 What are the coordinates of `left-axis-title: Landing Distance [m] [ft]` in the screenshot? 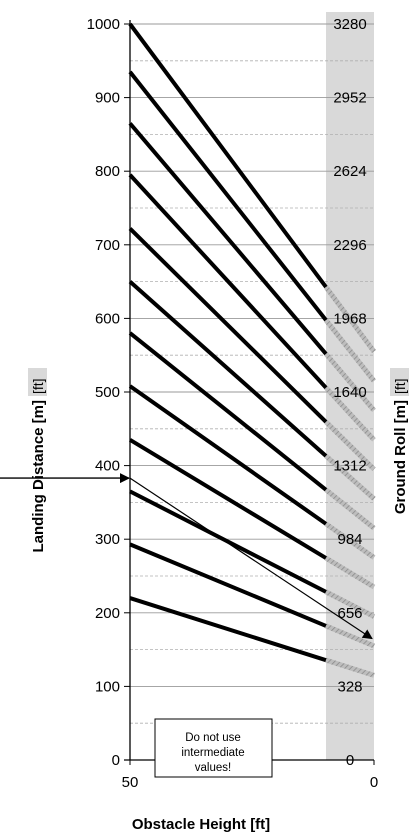 It's located at (37, 460).